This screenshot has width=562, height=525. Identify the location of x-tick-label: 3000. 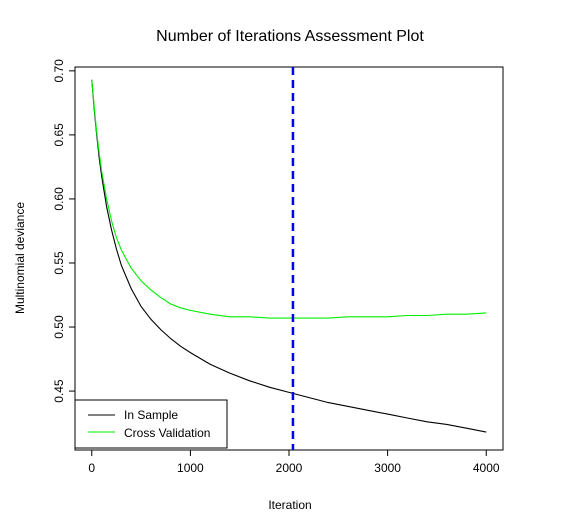
(387, 468).